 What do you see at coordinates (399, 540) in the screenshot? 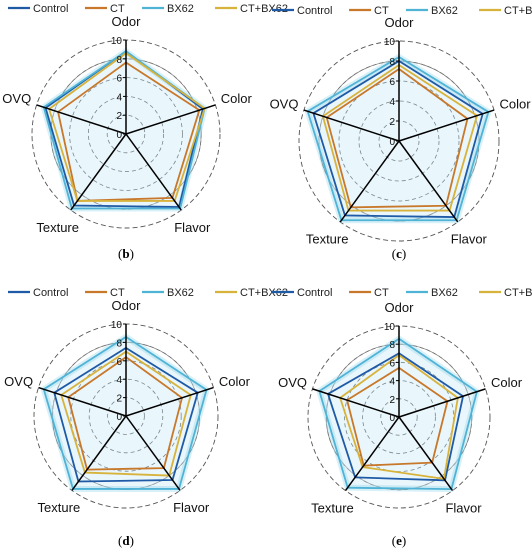
I see `panel-letter: (e)` at bounding box center [399, 540].